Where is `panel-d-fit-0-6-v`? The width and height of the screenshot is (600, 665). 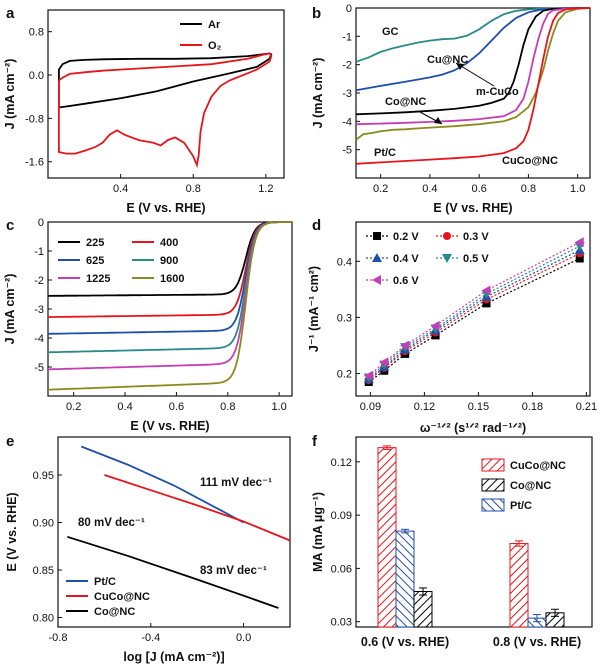
panel-d-fit-0-6-v is located at coordinates (474, 309).